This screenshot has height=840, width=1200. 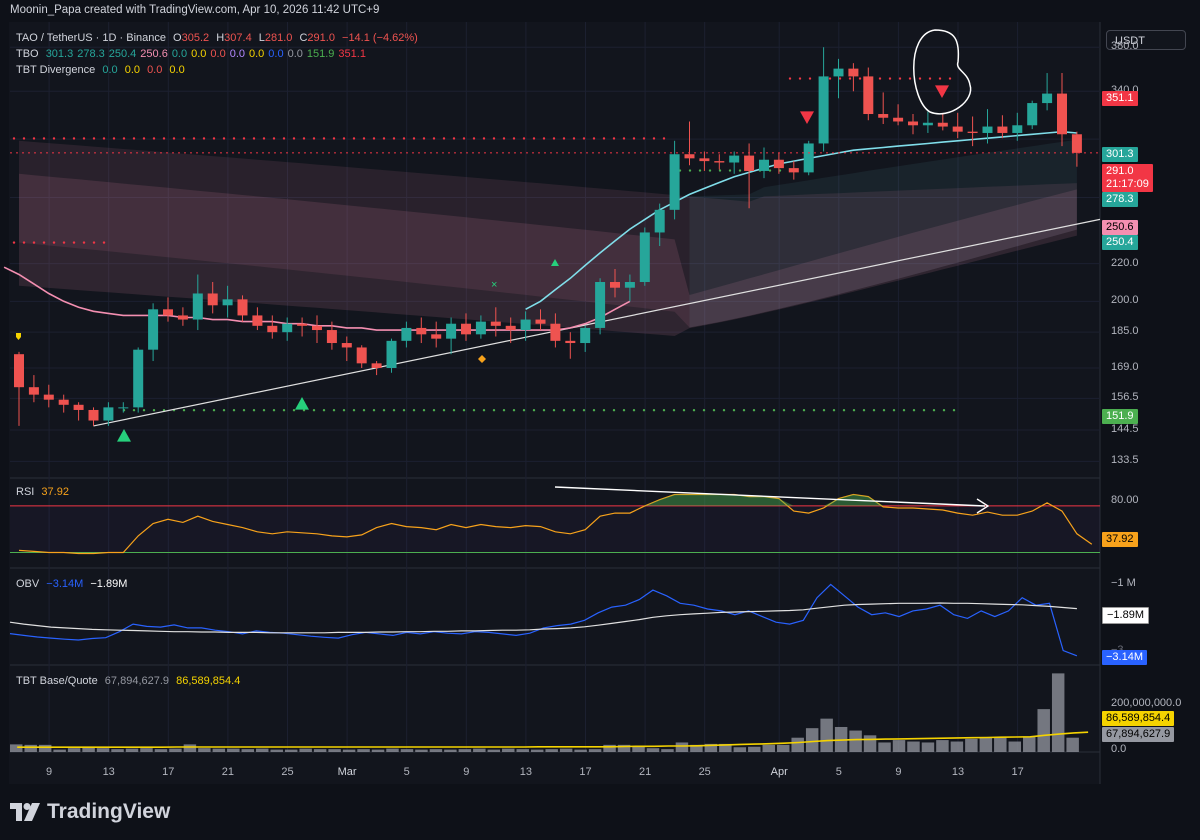 What do you see at coordinates (56, 70) in the screenshot?
I see `tbt-divergence-name: TBT Divergence` at bounding box center [56, 70].